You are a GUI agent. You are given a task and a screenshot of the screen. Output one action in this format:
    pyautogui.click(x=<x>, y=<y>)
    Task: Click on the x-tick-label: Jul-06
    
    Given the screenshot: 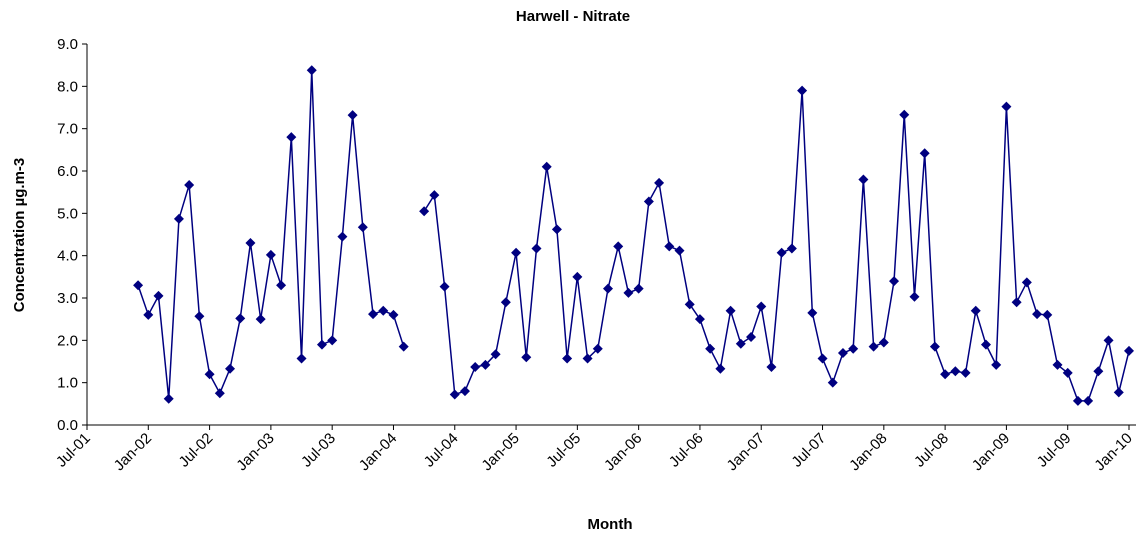 What is the action you would take?
    pyautogui.click(x=686, y=450)
    